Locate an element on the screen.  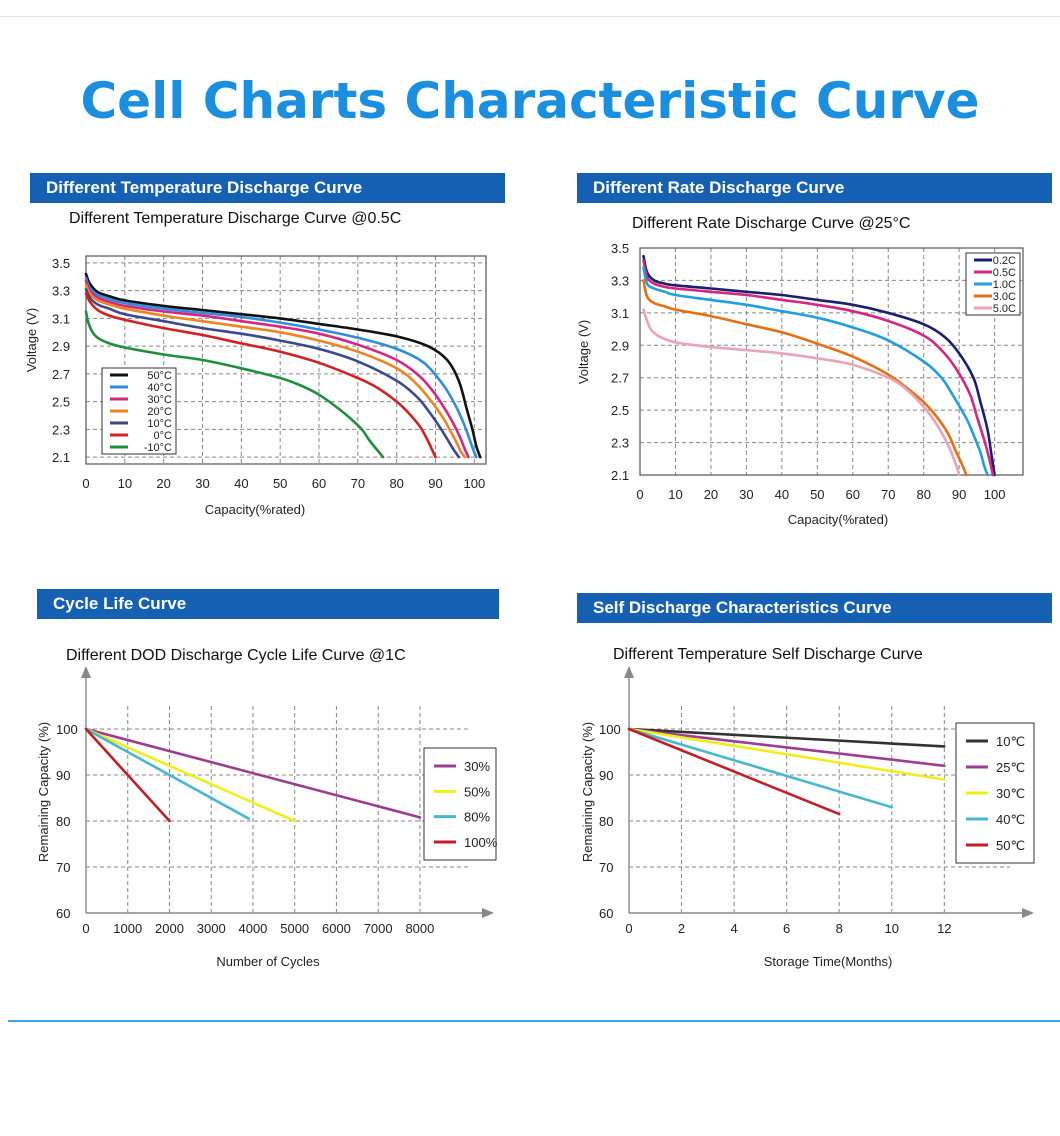
legend-label: 50% is located at coordinates (477, 791).